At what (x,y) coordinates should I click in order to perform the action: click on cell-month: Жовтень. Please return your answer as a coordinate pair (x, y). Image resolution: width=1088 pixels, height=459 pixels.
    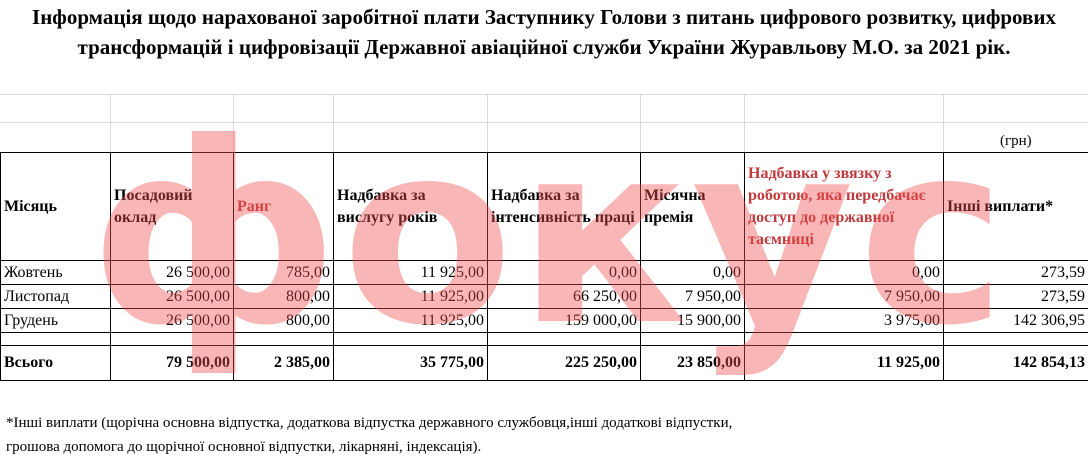
    Looking at the image, I should click on (56, 273).